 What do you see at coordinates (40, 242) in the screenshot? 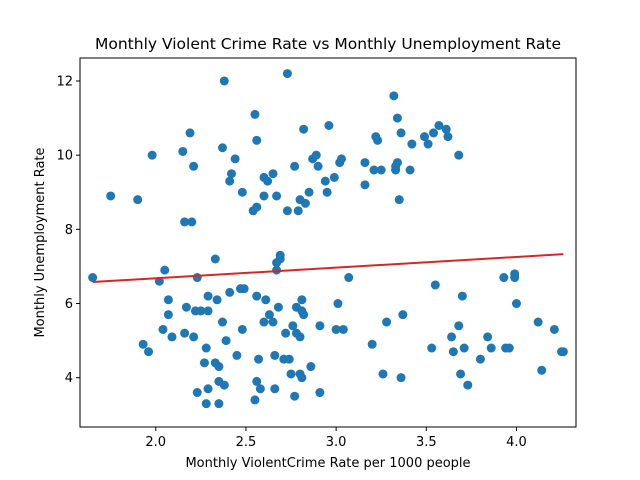
I see `y-axis-label: Monthly Unemployment Rate` at bounding box center [40, 242].